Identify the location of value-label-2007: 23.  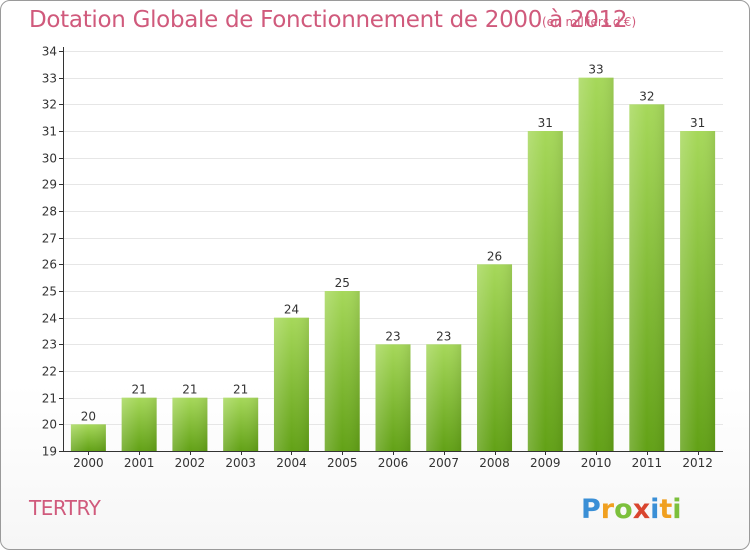
(443, 336).